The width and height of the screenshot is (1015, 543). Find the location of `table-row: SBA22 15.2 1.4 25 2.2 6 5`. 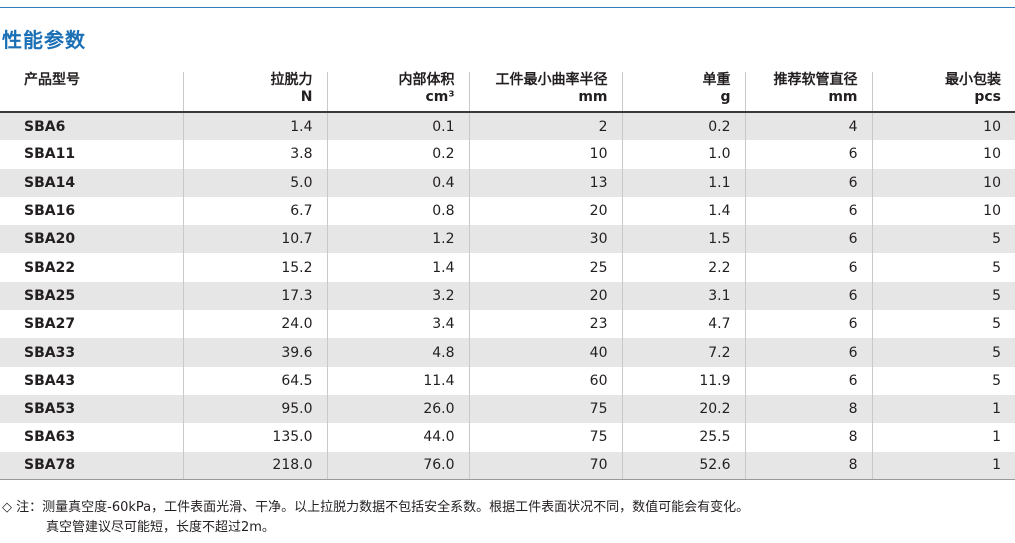

table-row: SBA22 15.2 1.4 25 2.2 6 5 is located at coordinates (507, 267).